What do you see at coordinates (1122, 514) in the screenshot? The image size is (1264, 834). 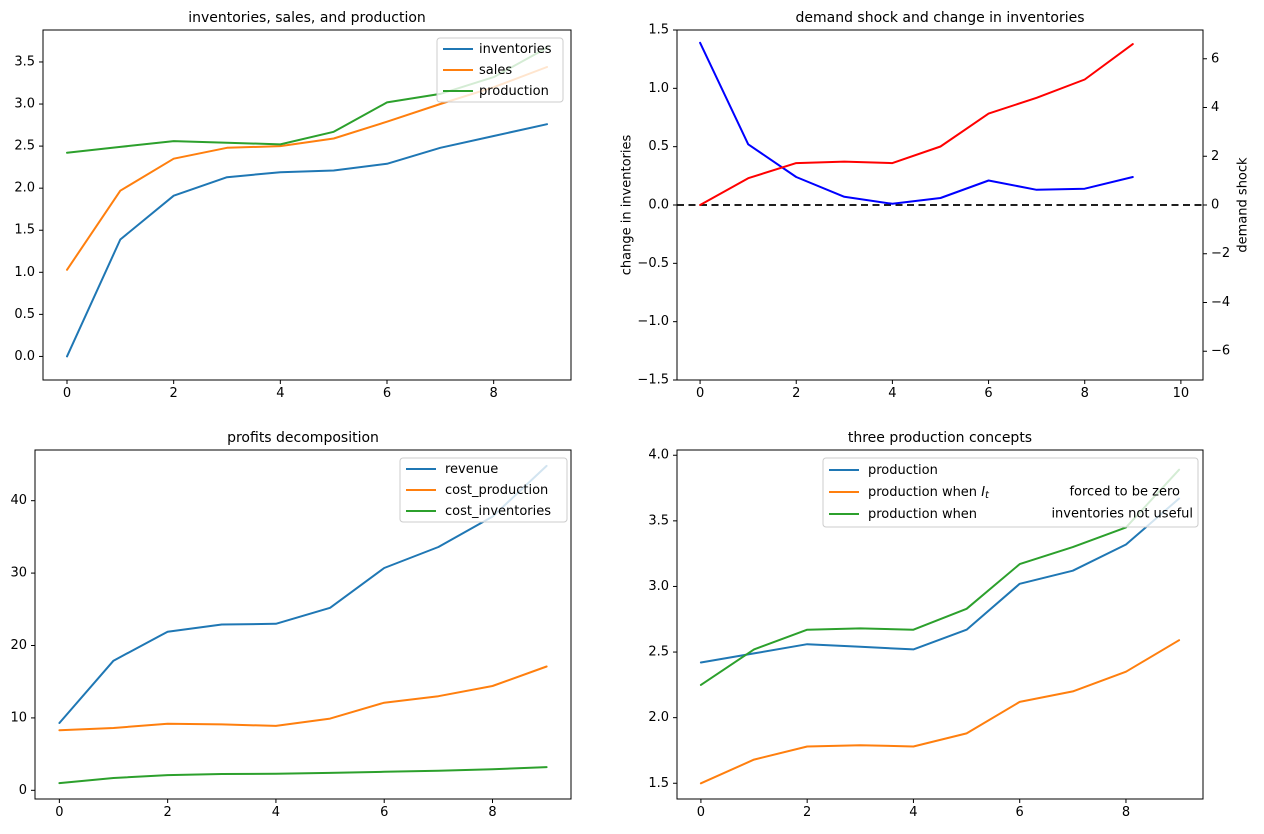 I see `legend-label-right: inventories not useful` at bounding box center [1122, 514].